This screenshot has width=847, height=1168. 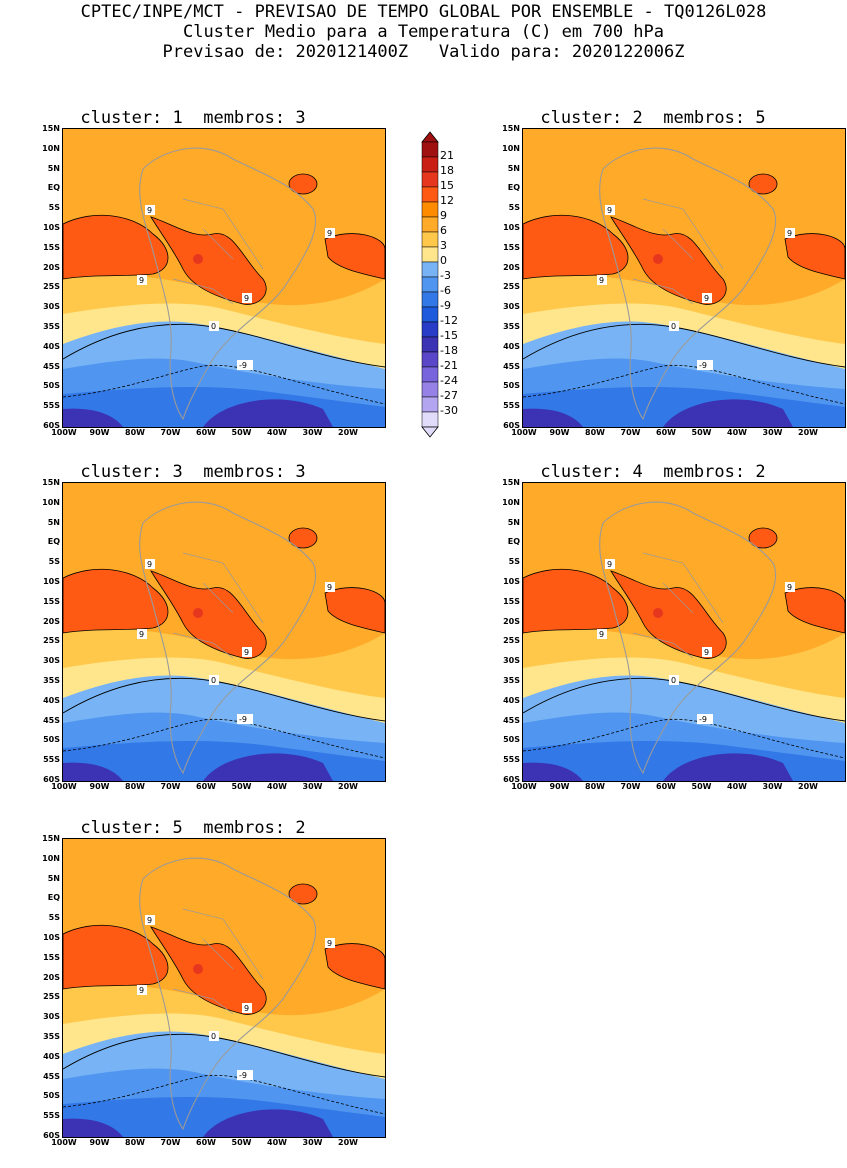 What do you see at coordinates (447, 155) in the screenshot?
I see `colorbar-label: 21` at bounding box center [447, 155].